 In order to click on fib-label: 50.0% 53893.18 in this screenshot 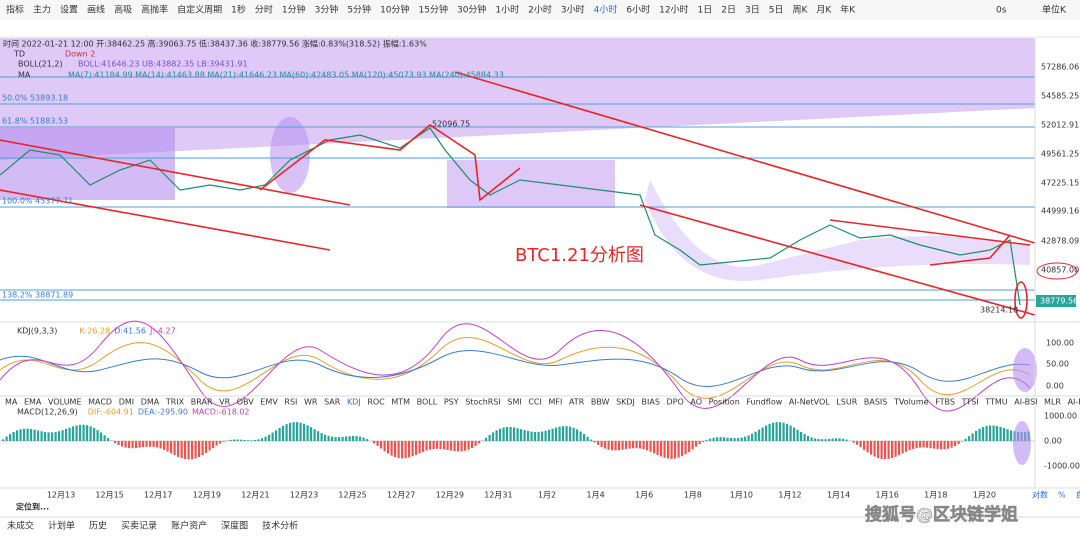, I will do `click(35, 98)`.